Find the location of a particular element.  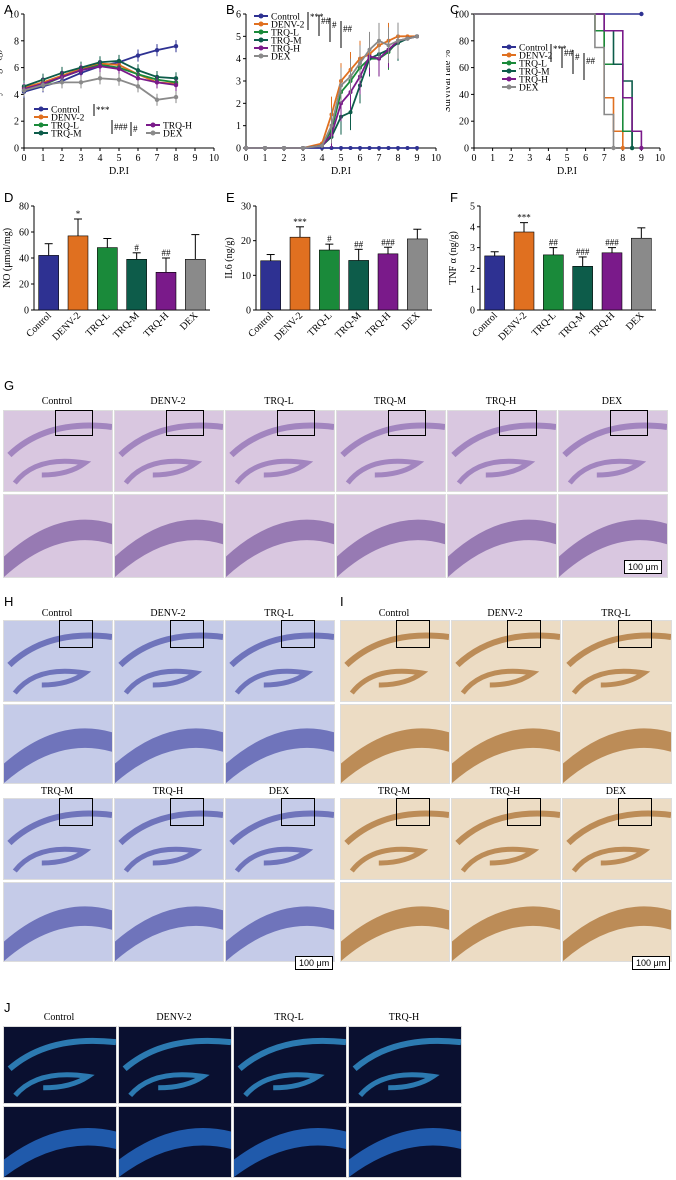

scale-bar-label: 100 μm is located at coordinates (643, 567).